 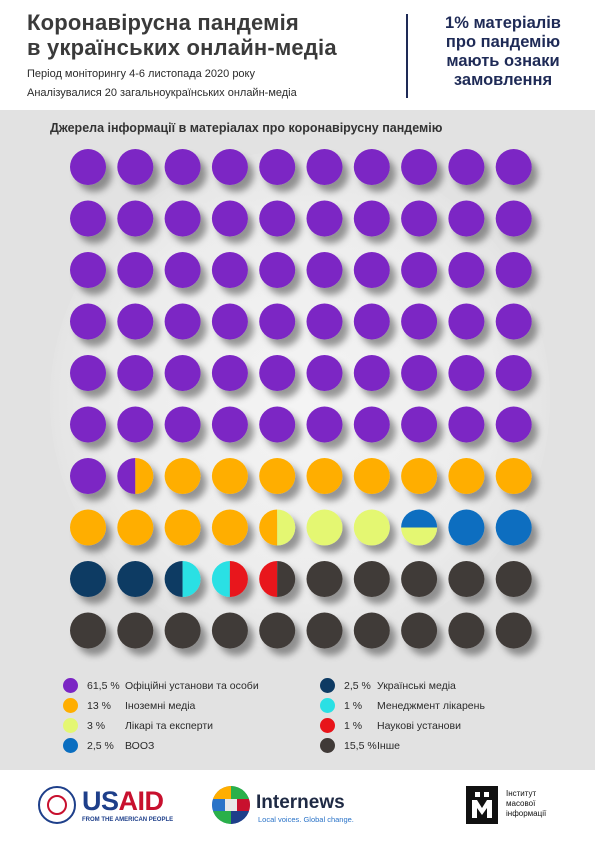 I want to click on legend-value: 3 %, so click(x=96, y=726).